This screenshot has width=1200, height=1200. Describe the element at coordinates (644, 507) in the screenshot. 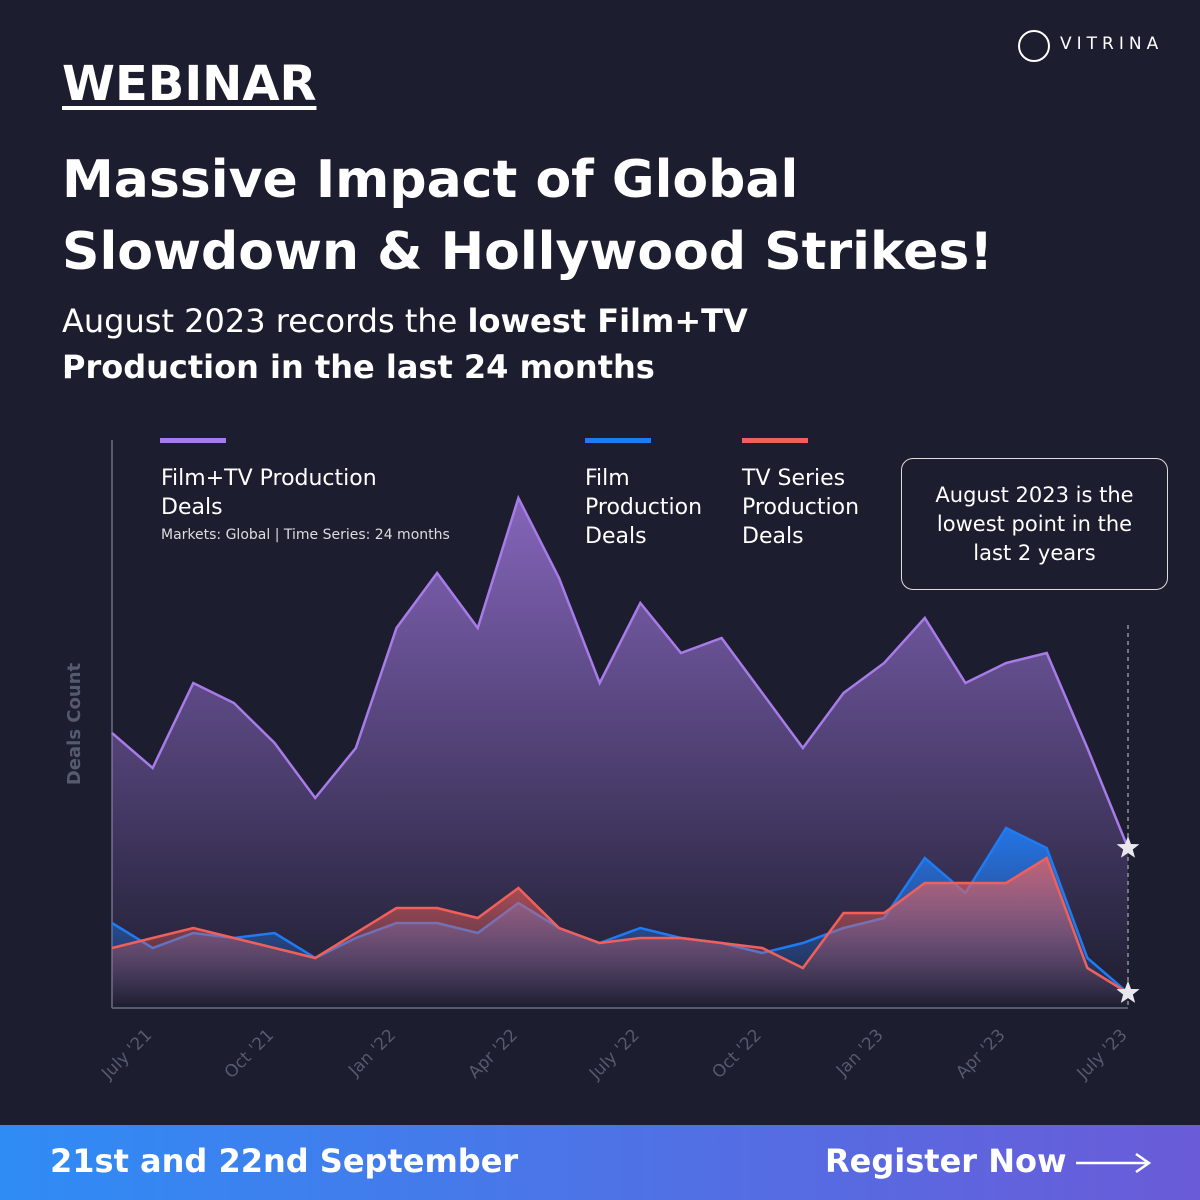

I see `legend-label: Film Production Deals` at that location.